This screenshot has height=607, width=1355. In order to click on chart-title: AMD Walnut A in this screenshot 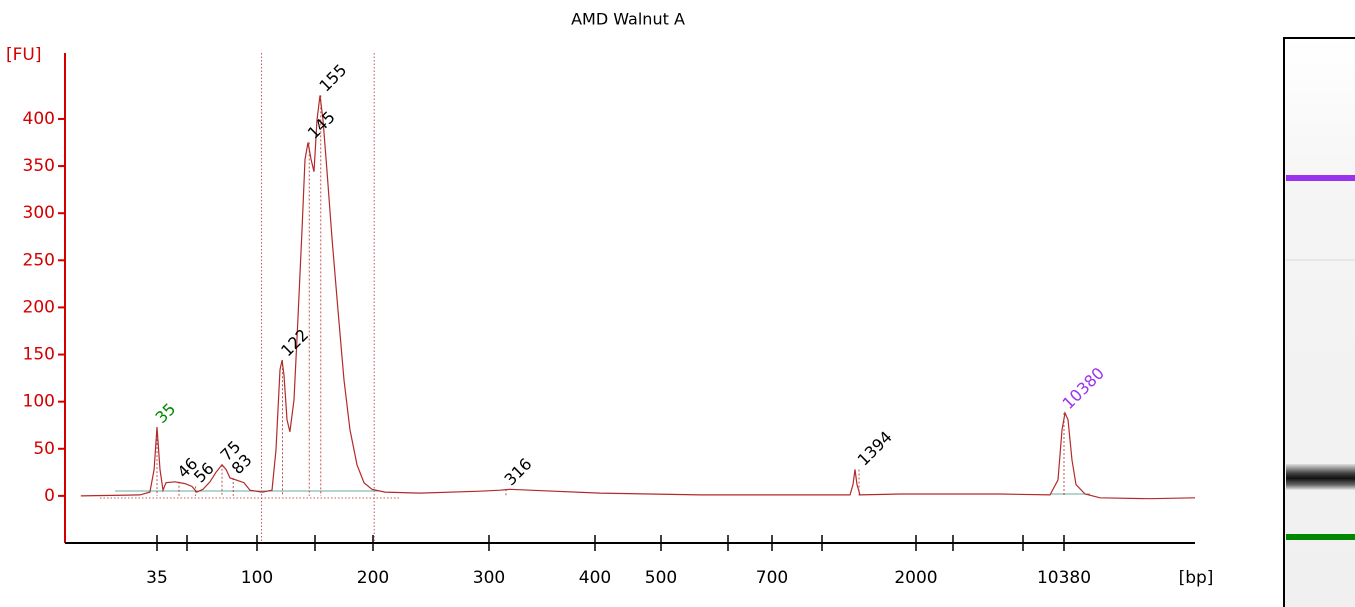, I will do `click(628, 19)`.